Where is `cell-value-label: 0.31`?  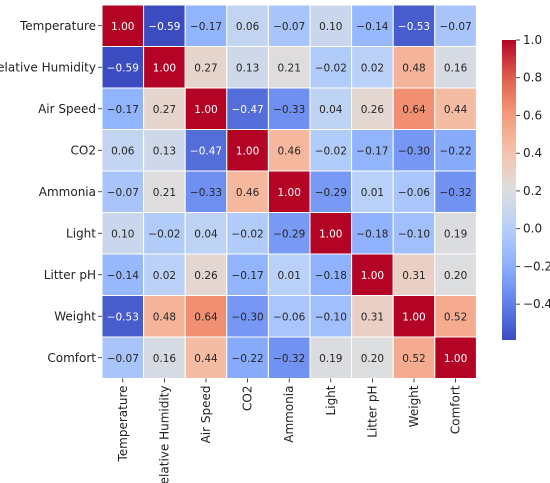
cell-value-label: 0.31 is located at coordinates (413, 276).